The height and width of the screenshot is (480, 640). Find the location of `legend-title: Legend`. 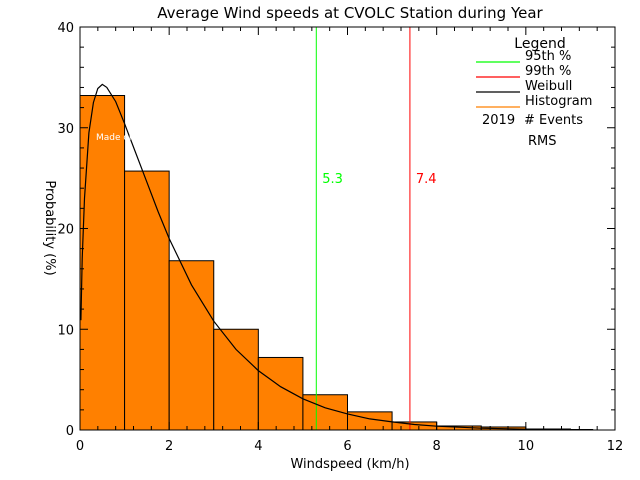

legend-title: Legend is located at coordinates (539, 44).